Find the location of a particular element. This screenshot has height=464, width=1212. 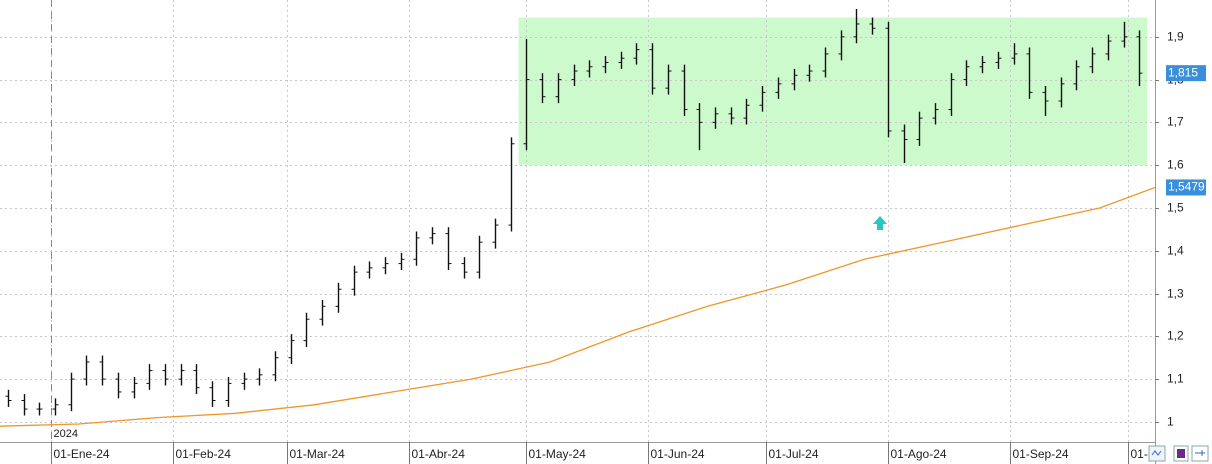

y-tick-label: 1,4 is located at coordinates (1175, 251).